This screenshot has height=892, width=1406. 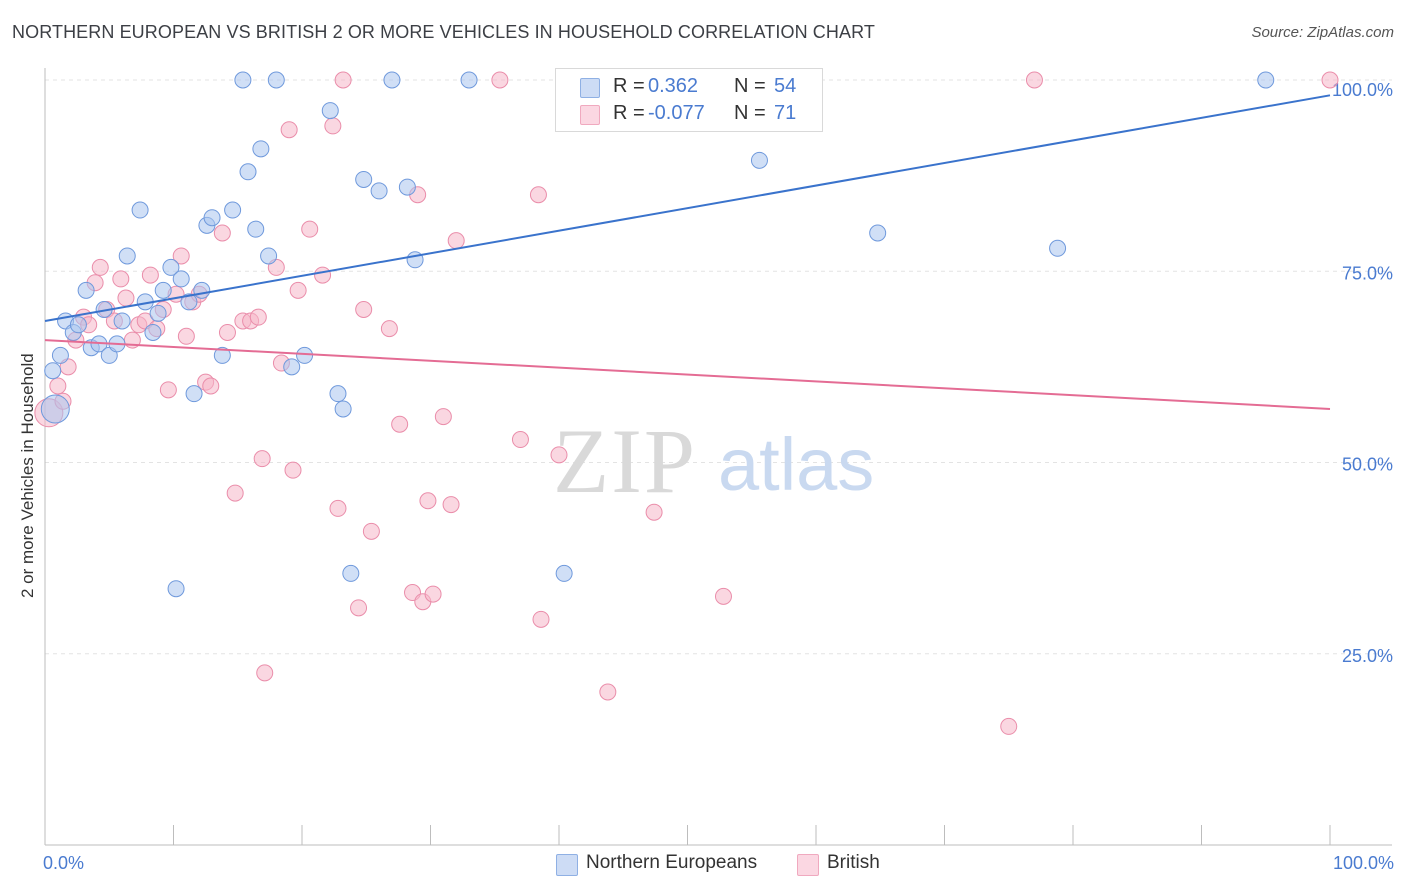 What do you see at coordinates (808, 865) in the screenshot?
I see `legend-swatch-pink` at bounding box center [808, 865].